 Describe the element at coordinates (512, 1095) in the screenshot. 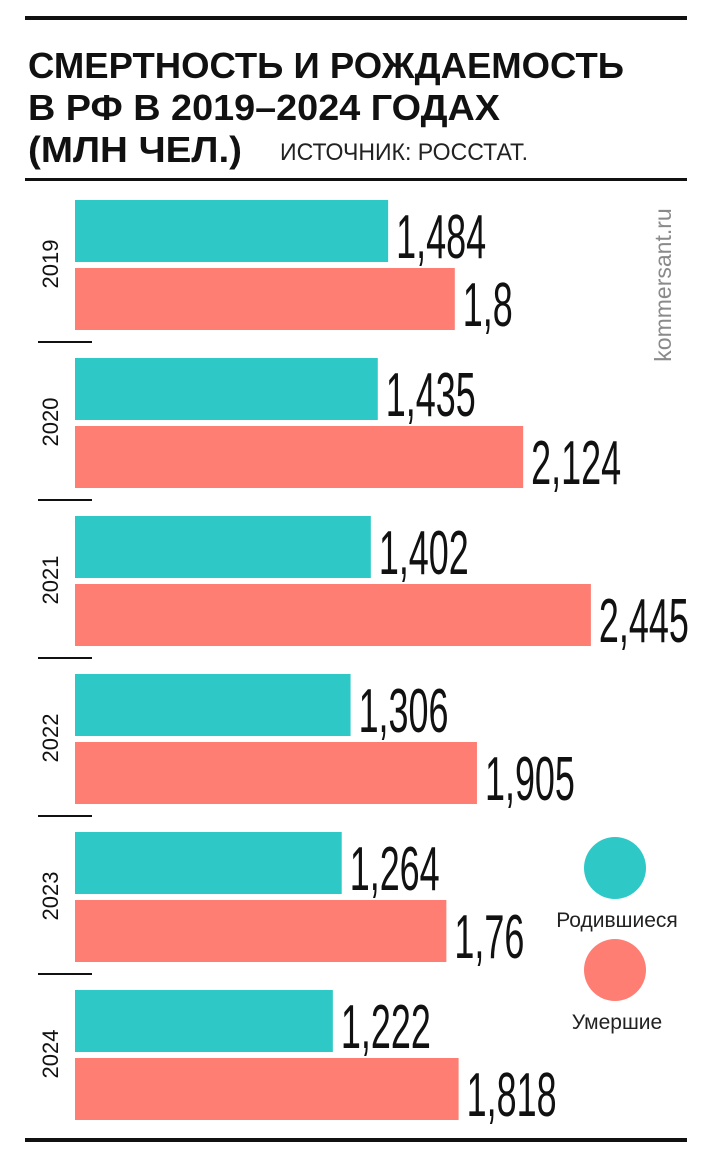

I see `value-label: 1,818` at that location.